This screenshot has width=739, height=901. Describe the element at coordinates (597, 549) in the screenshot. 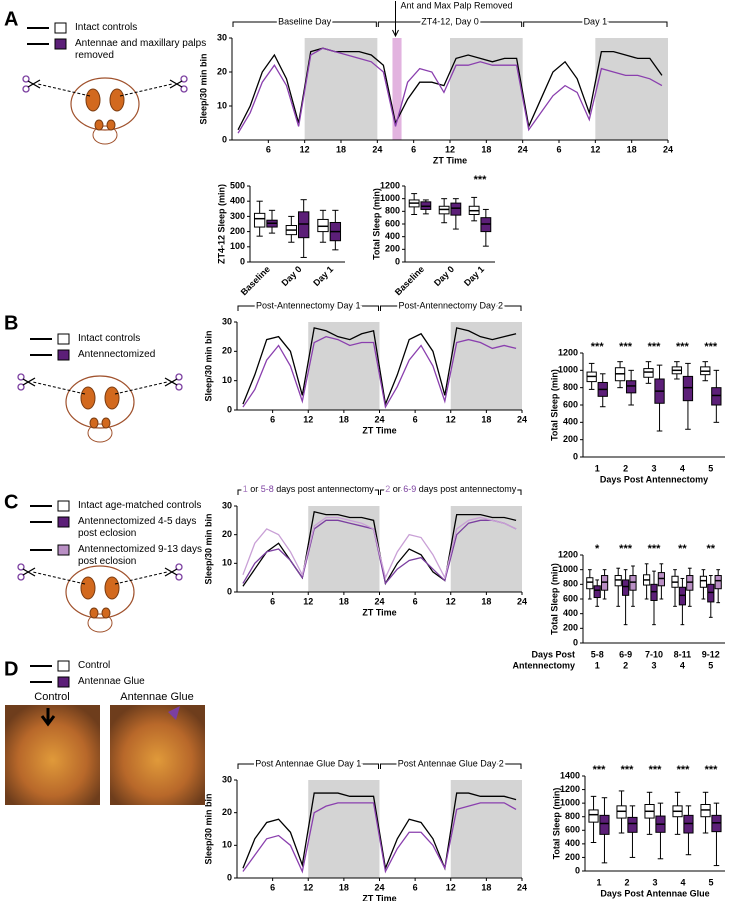

I see `significance: *` at that location.